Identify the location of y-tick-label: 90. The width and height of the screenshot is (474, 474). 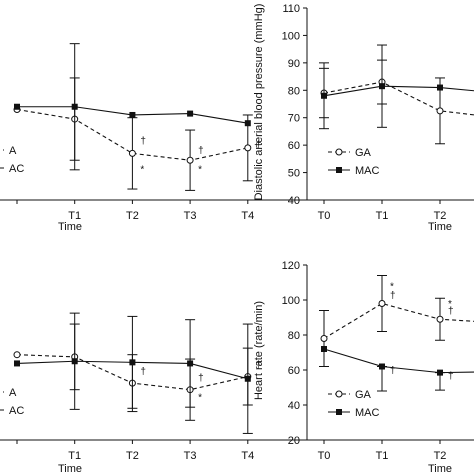
(294, 64).